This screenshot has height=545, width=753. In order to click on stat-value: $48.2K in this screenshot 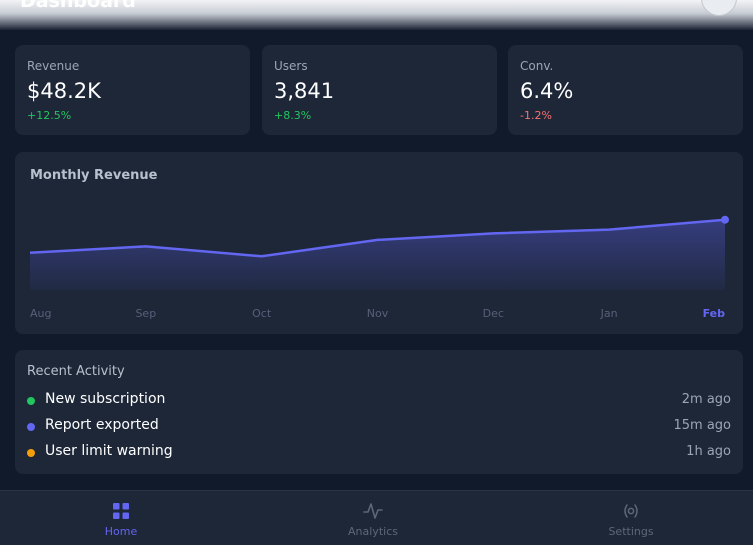, I will do `click(64, 91)`.